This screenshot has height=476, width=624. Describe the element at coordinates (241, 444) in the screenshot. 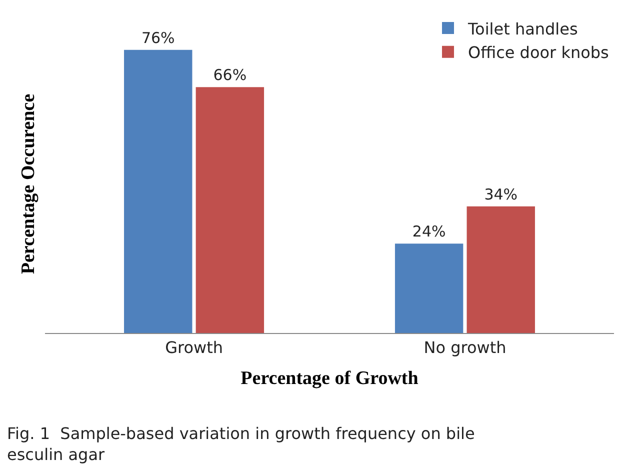

I see `caption: Fig. 1 Sample-based variation in growth frequency on bile esculin agar` at that location.